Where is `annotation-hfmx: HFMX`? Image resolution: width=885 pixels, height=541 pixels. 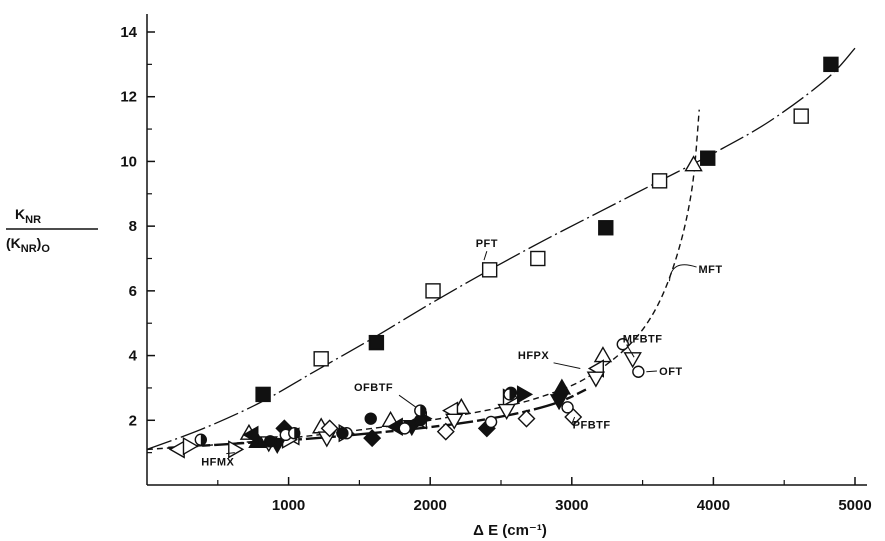
annotation-hfmx: HFMX is located at coordinates (217, 463).